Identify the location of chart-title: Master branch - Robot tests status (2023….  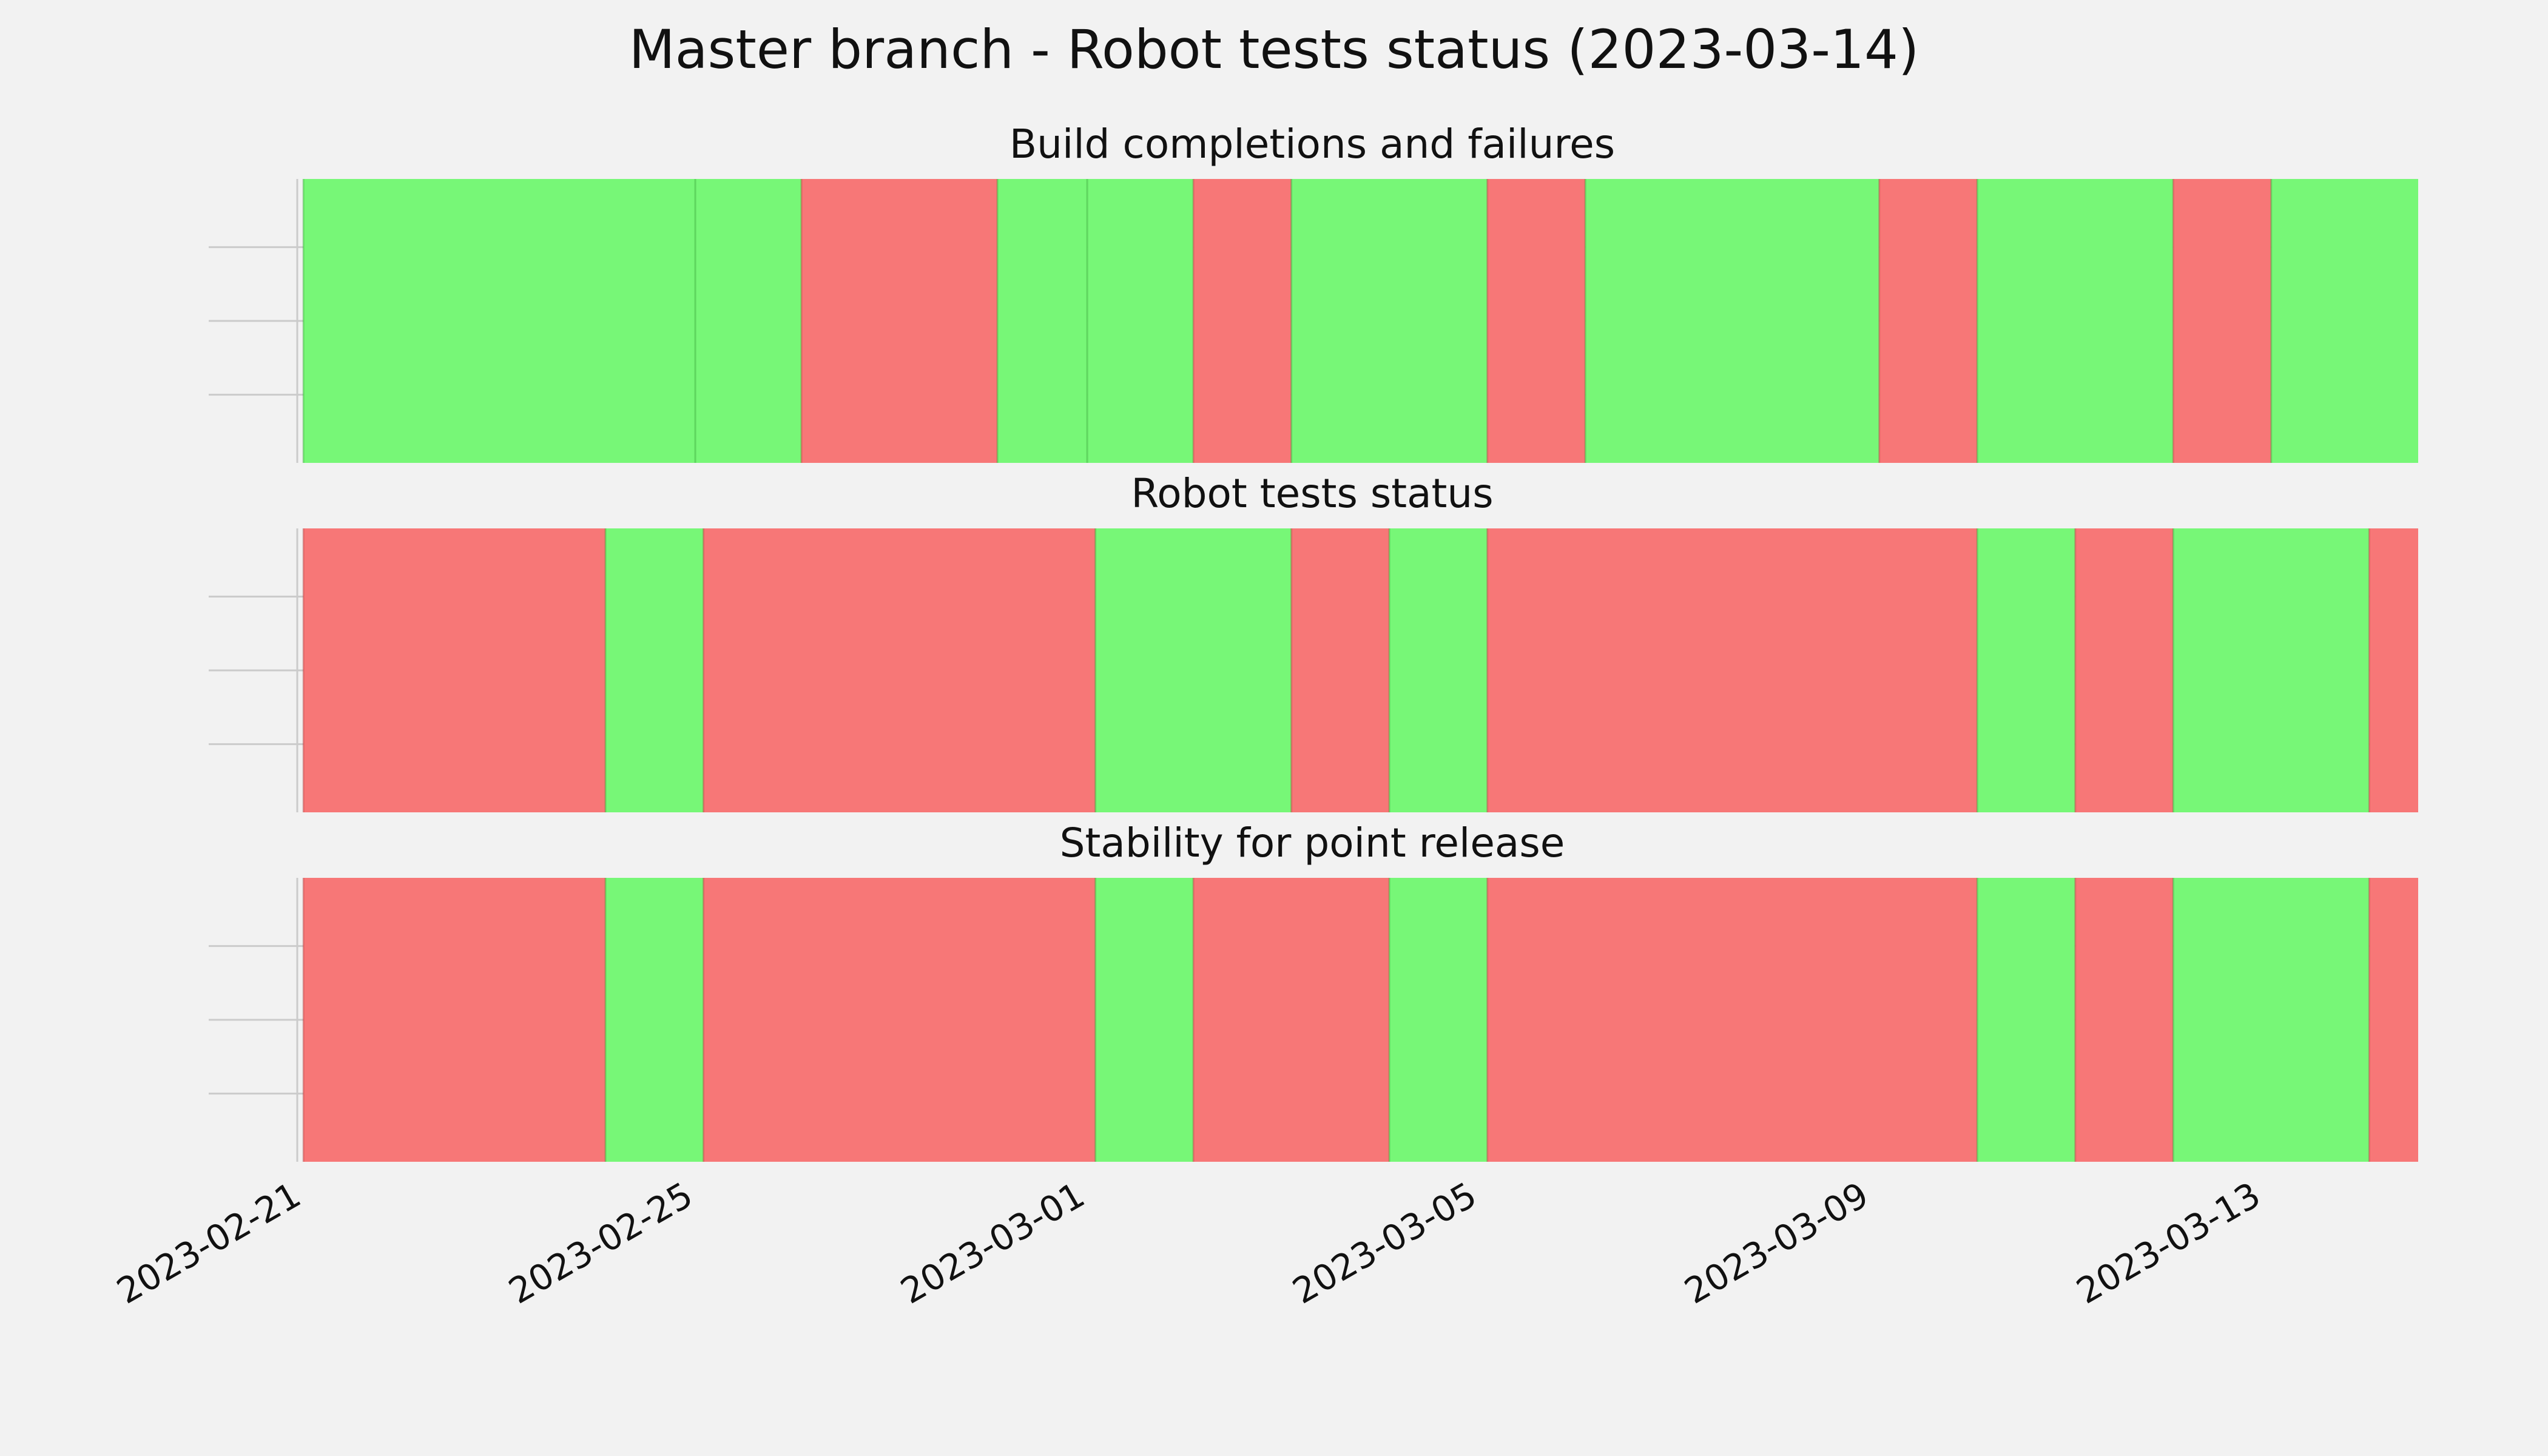
(1274, 49).